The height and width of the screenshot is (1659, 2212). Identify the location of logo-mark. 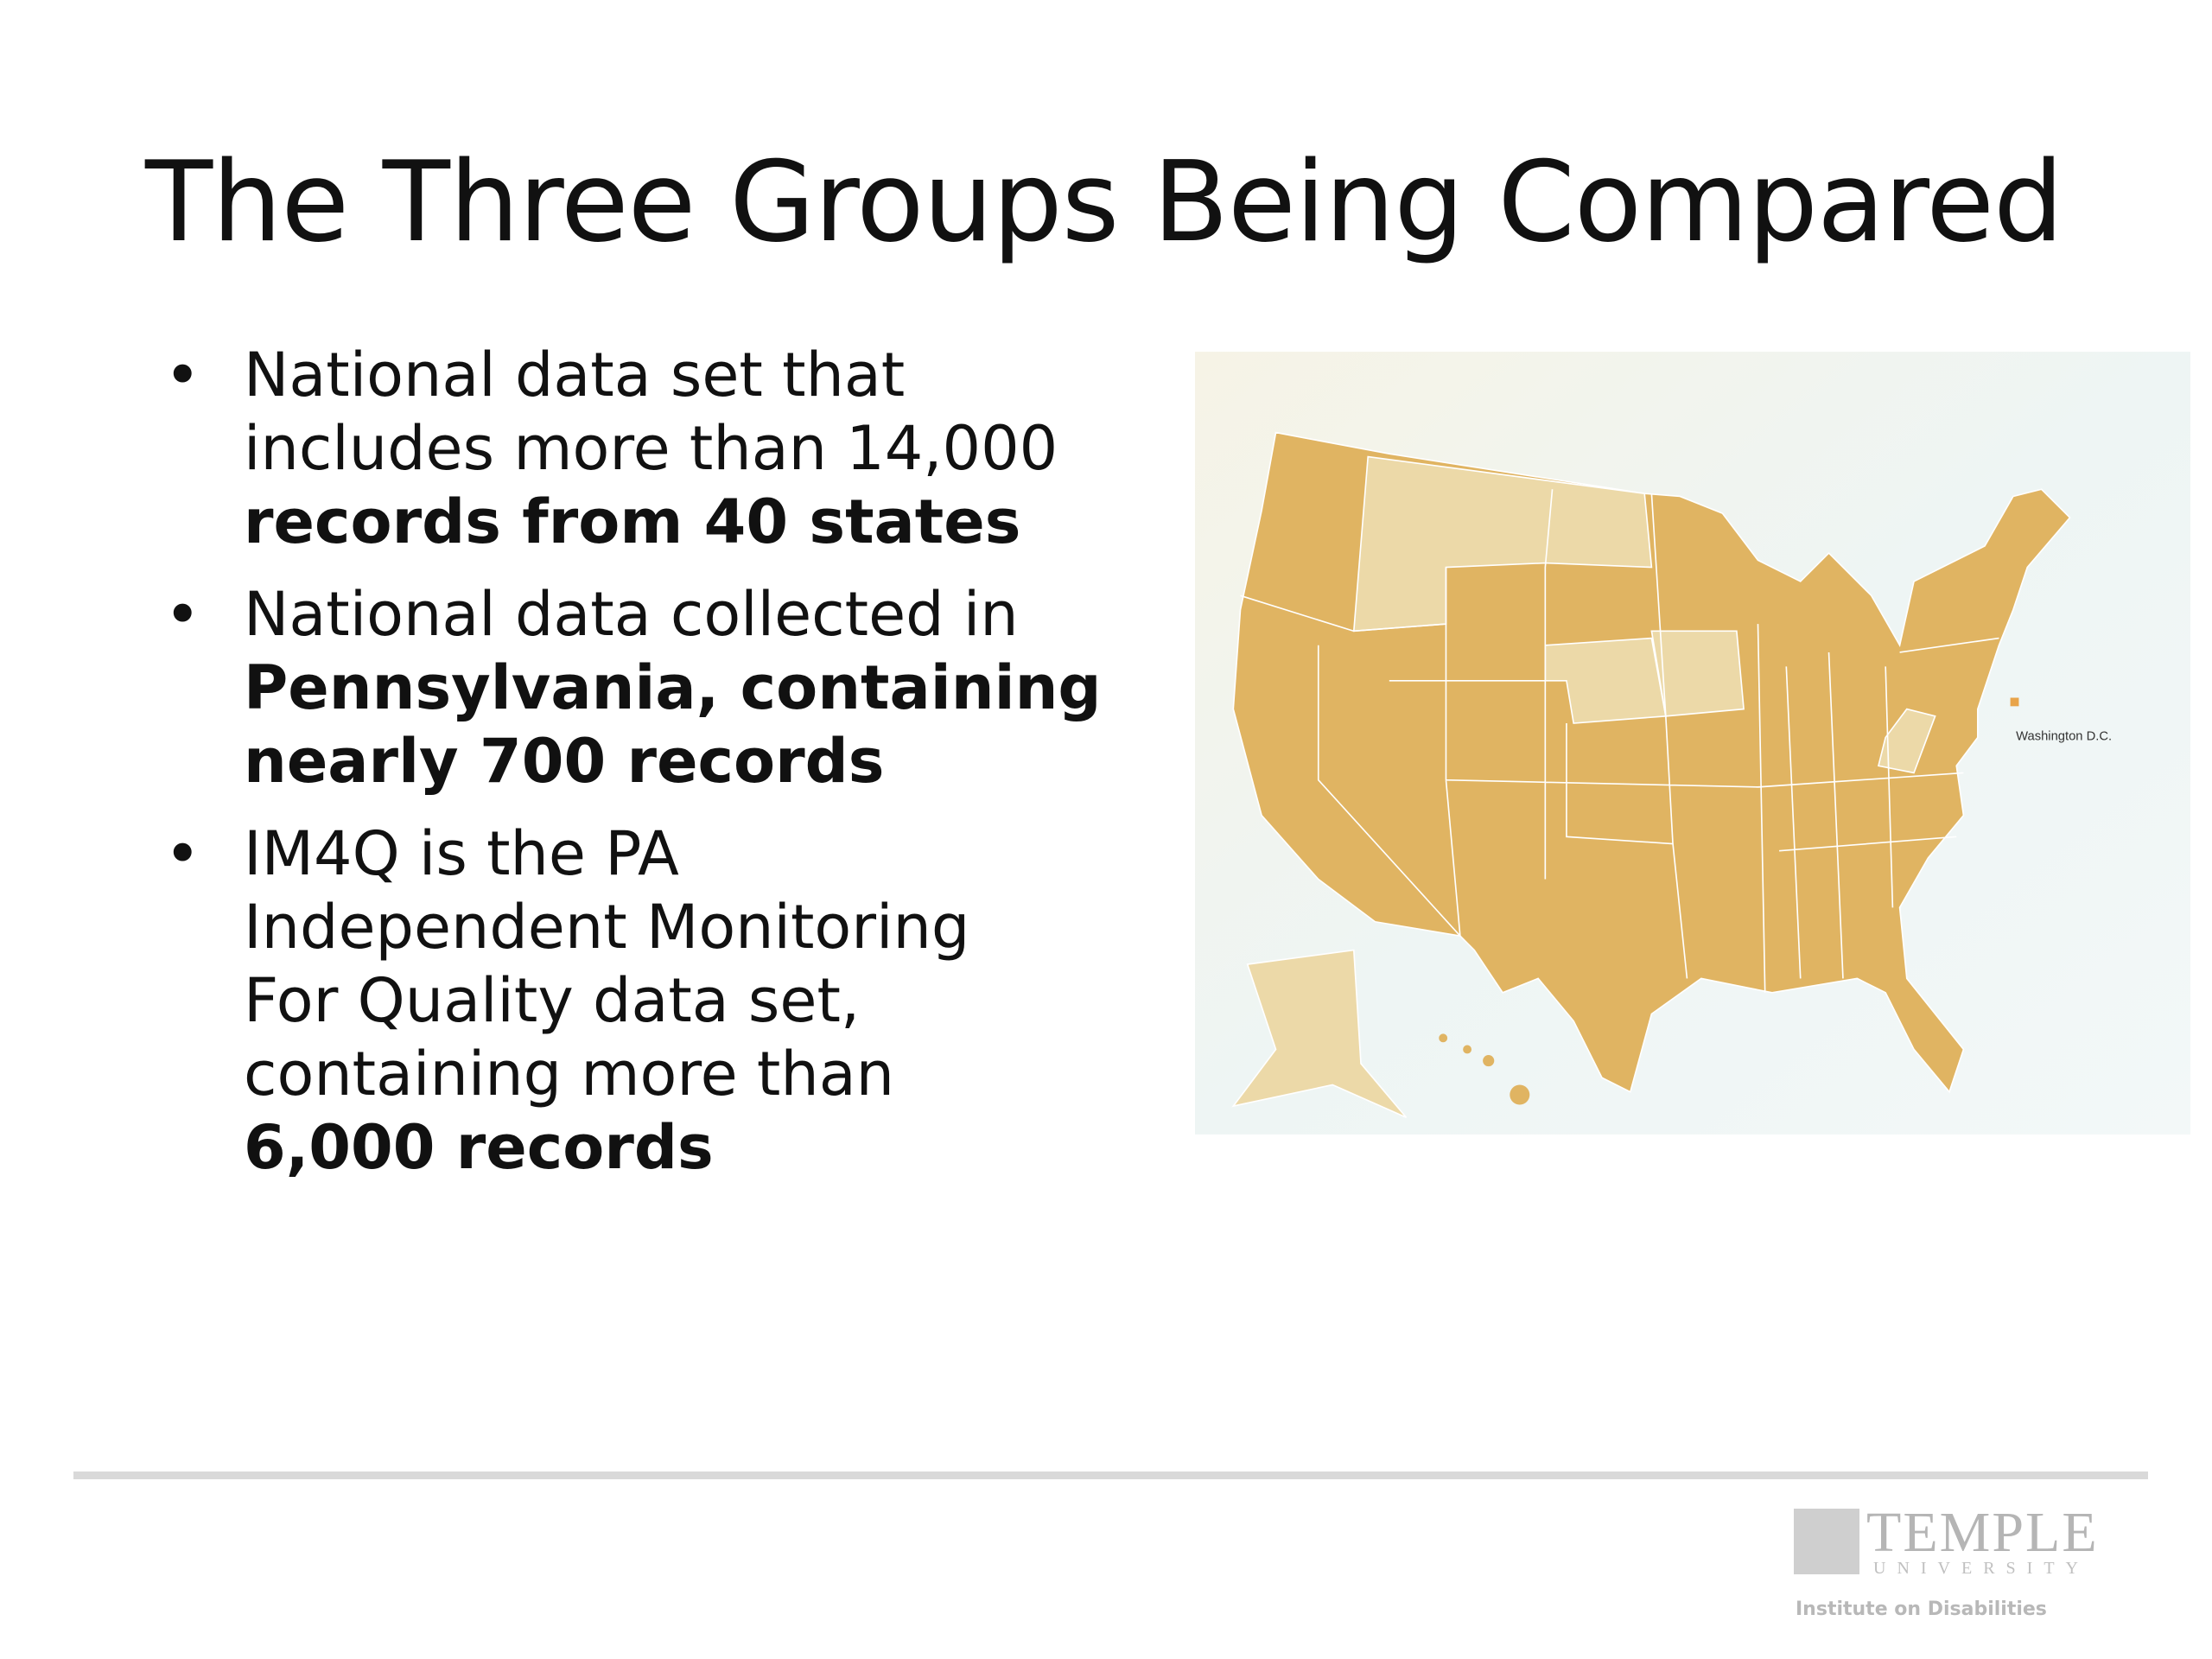
(1827, 1541).